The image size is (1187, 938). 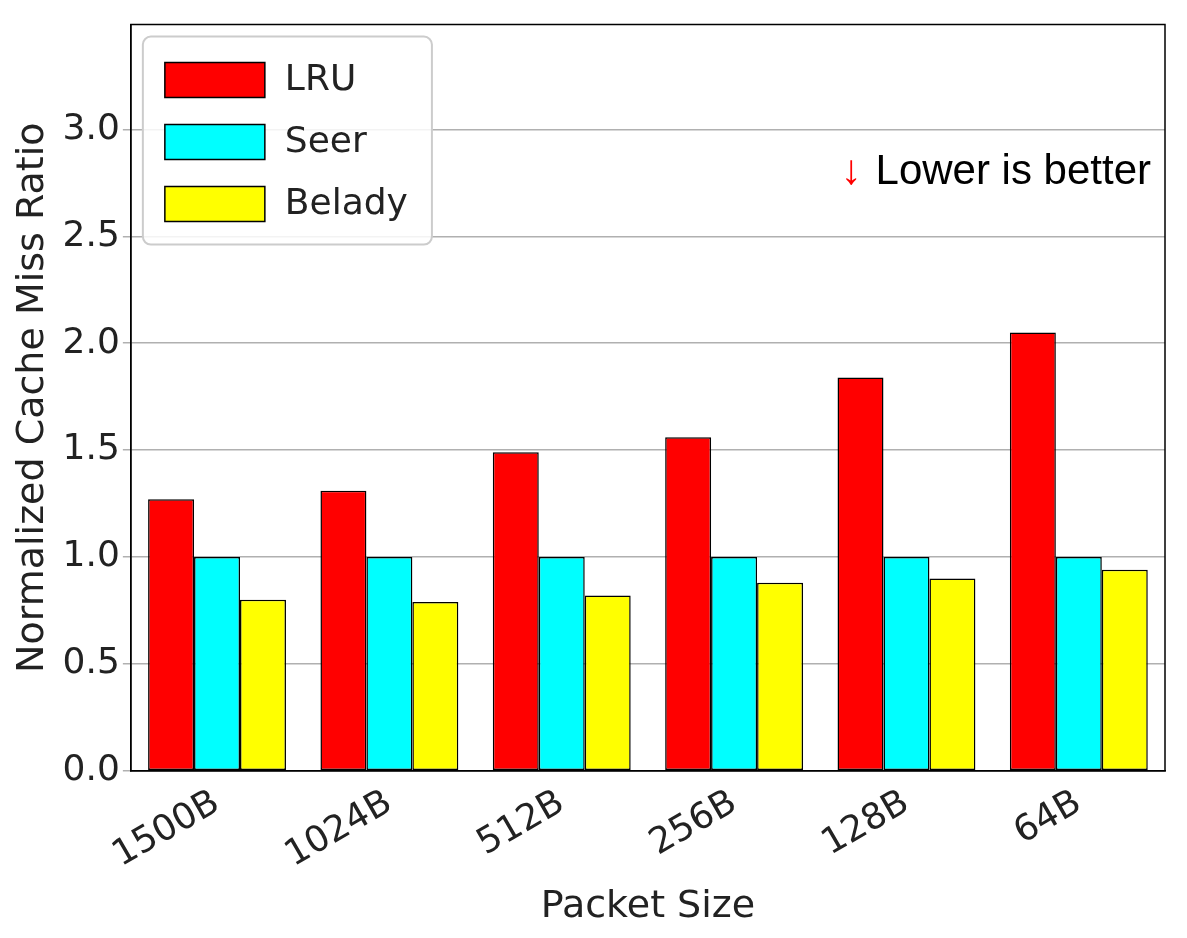 What do you see at coordinates (29, 397) in the screenshot?
I see `y-axis-title: Normalized Cache Miss Ratio` at bounding box center [29, 397].